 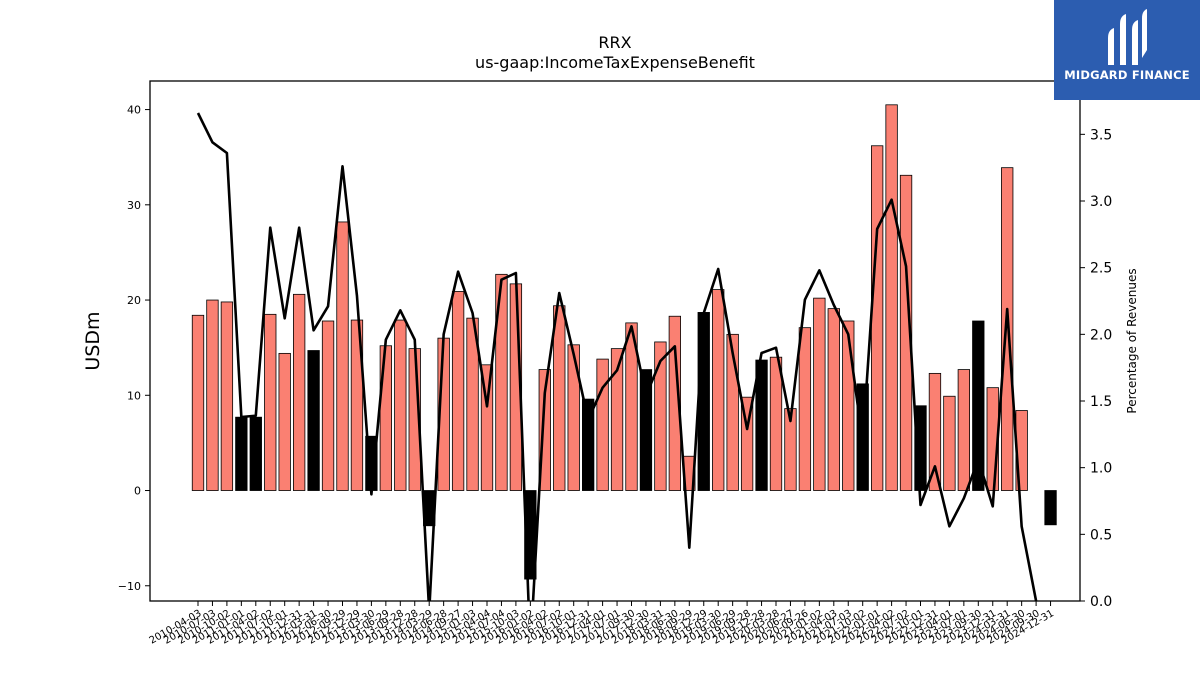 I want to click on y-tick-label: 20, so click(x=134, y=300).